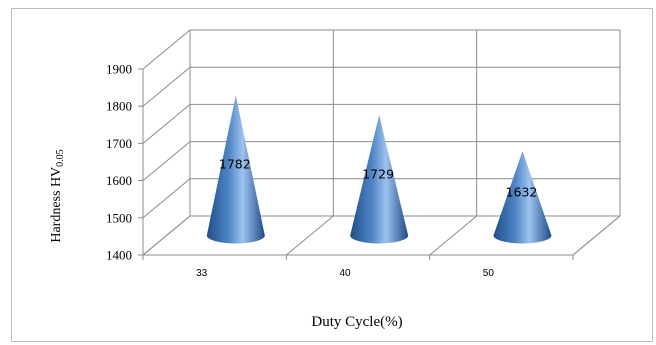  What do you see at coordinates (119, 162) in the screenshot?
I see `y-tick-labels: 1900 1800 1700 1600 1500 1400` at bounding box center [119, 162].